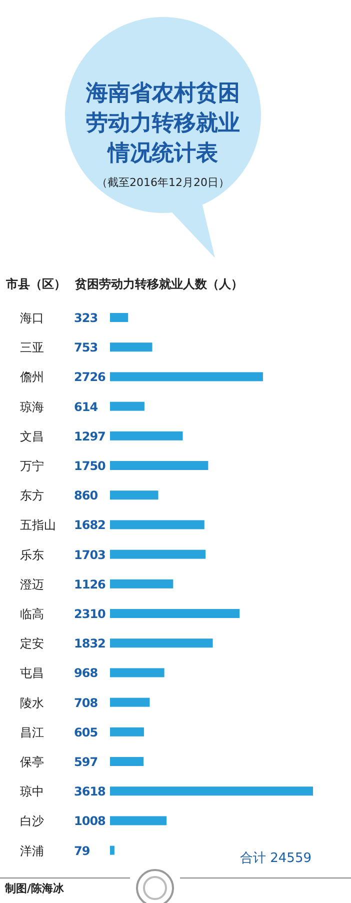 This screenshot has width=351, height=903. I want to click on y-tick-label: 屯昌, so click(32, 673).